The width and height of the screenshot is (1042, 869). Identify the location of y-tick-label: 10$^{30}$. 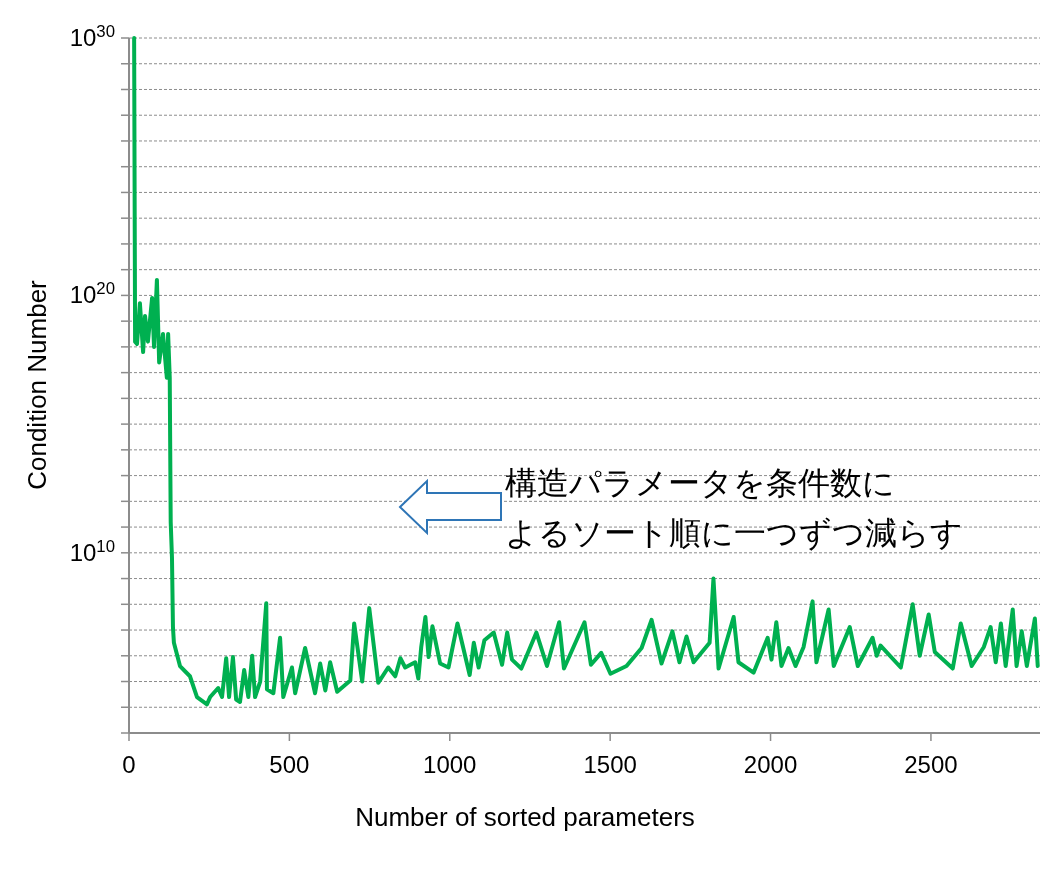
(92, 36).